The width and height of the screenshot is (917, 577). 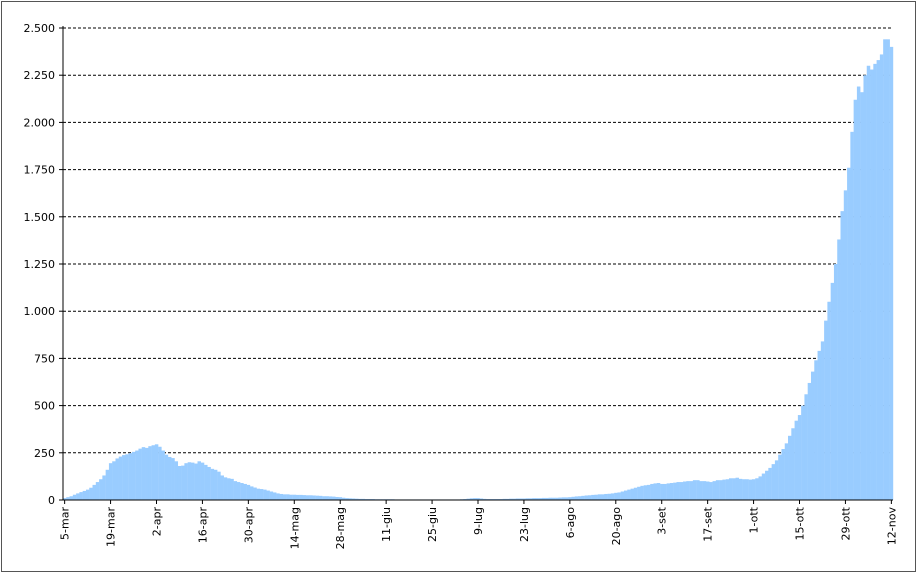 What do you see at coordinates (44, 406) in the screenshot?
I see `y-tick-label: 500` at bounding box center [44, 406].